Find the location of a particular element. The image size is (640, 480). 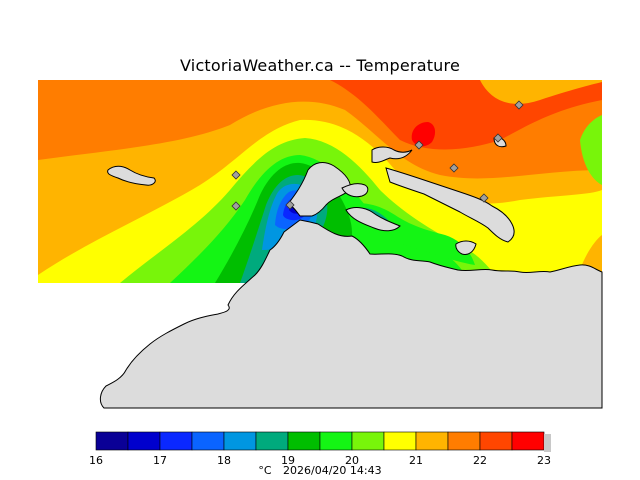

legend-tick-label: 18 is located at coordinates (224, 460).